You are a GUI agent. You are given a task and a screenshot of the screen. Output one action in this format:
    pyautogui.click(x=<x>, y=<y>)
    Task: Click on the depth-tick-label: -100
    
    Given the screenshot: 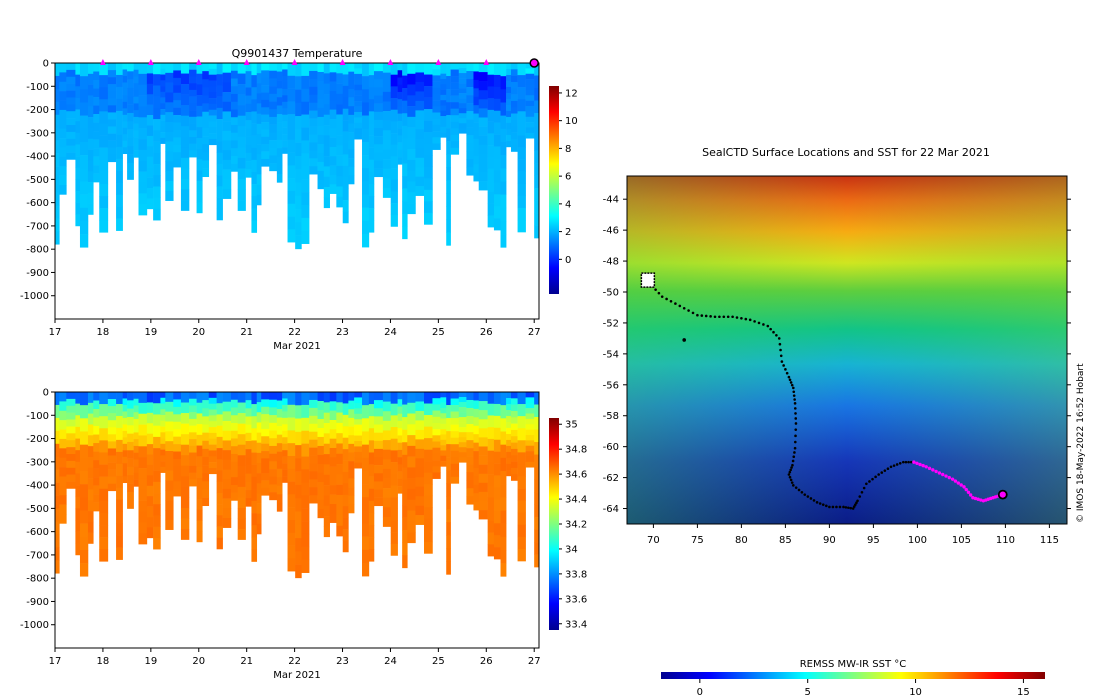 What is the action you would take?
    pyautogui.click(x=37, y=87)
    